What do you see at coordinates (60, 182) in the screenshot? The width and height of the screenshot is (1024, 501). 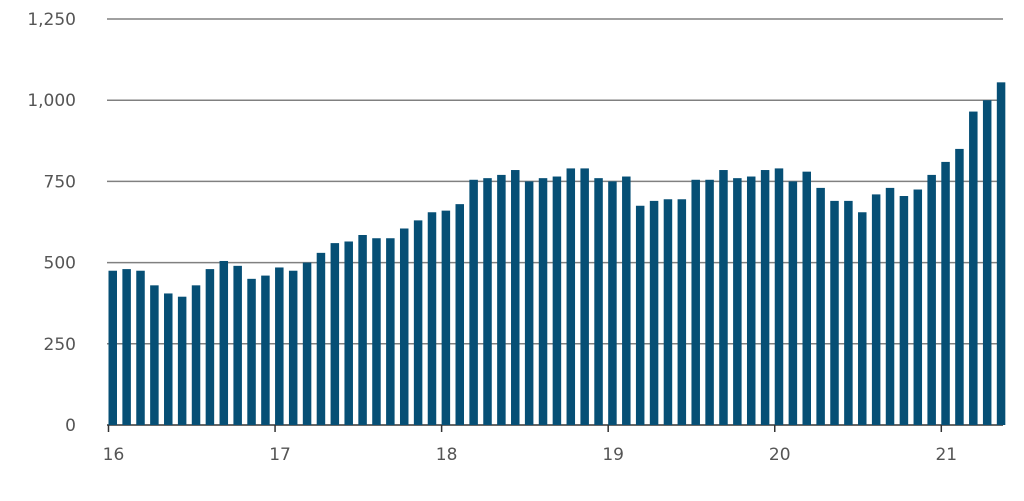 I see `y-tick-label: 750` at bounding box center [60, 182].